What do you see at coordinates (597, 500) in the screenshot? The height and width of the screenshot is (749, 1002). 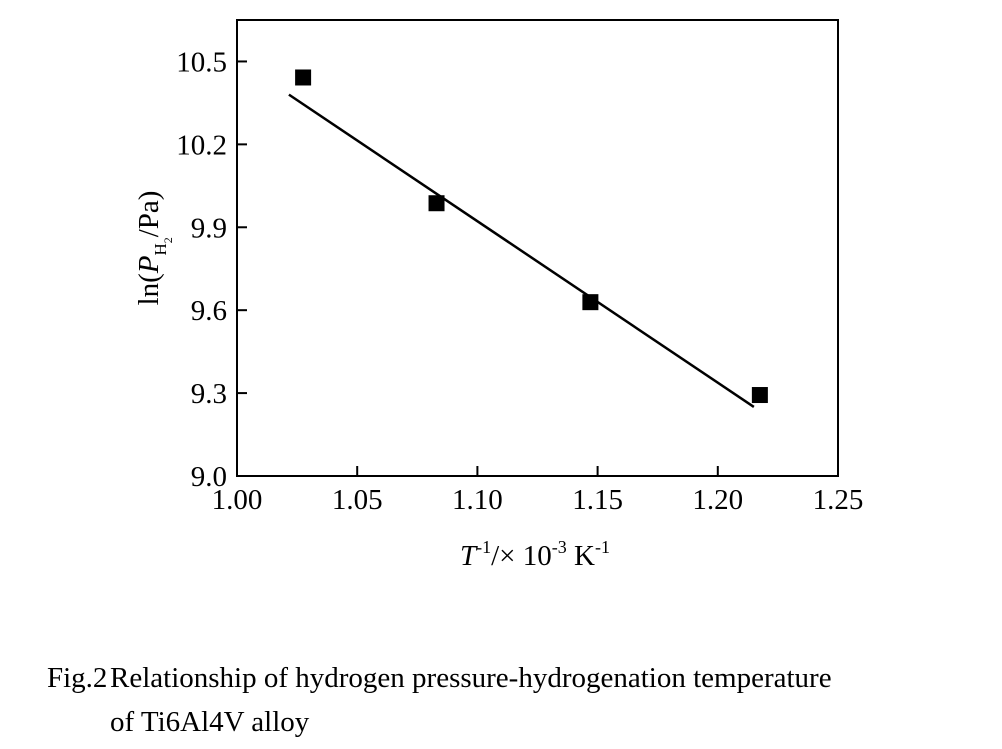 I see `x-tick-label: 1.15` at bounding box center [597, 500].